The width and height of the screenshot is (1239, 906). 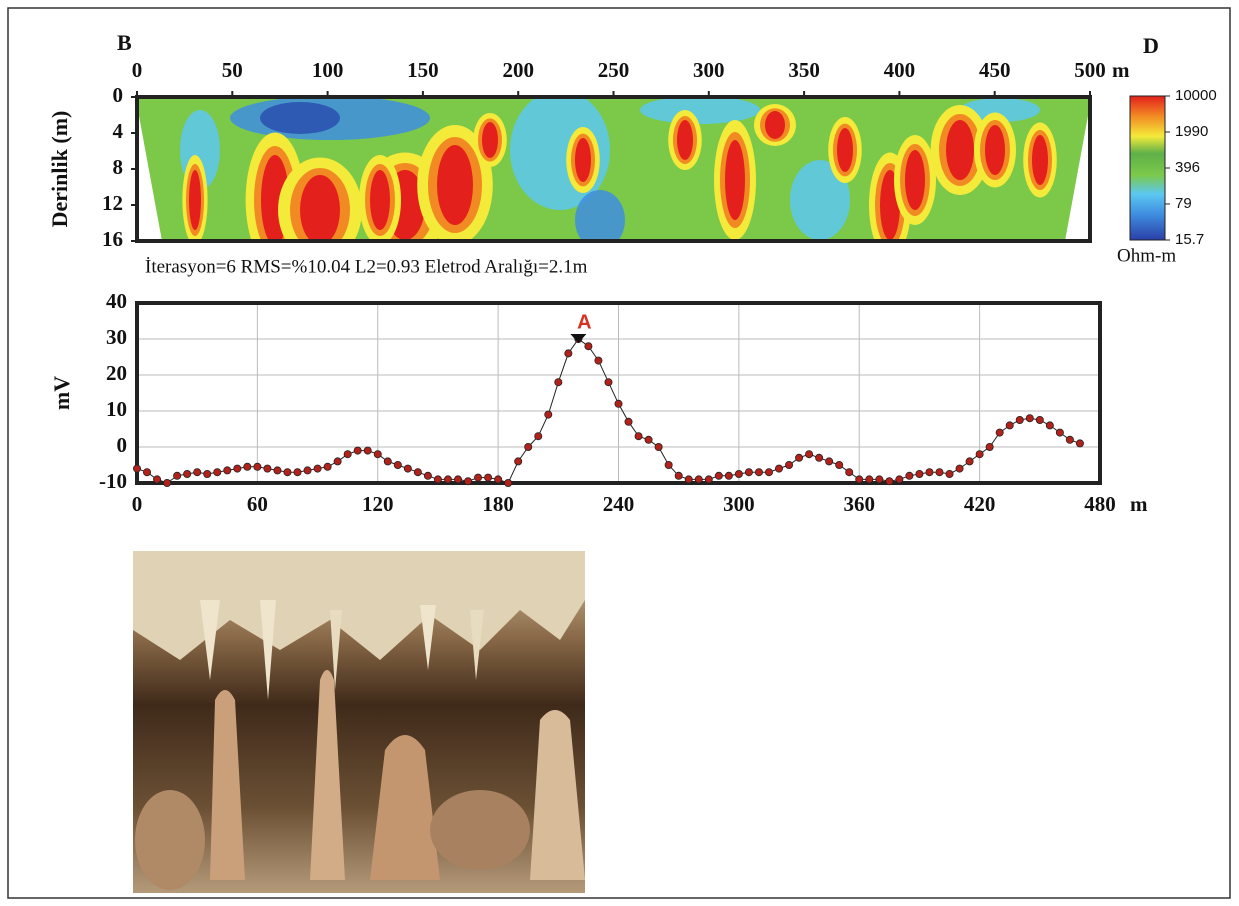 What do you see at coordinates (900, 70) in the screenshot?
I see `x-tick-label: 400` at bounding box center [900, 70].